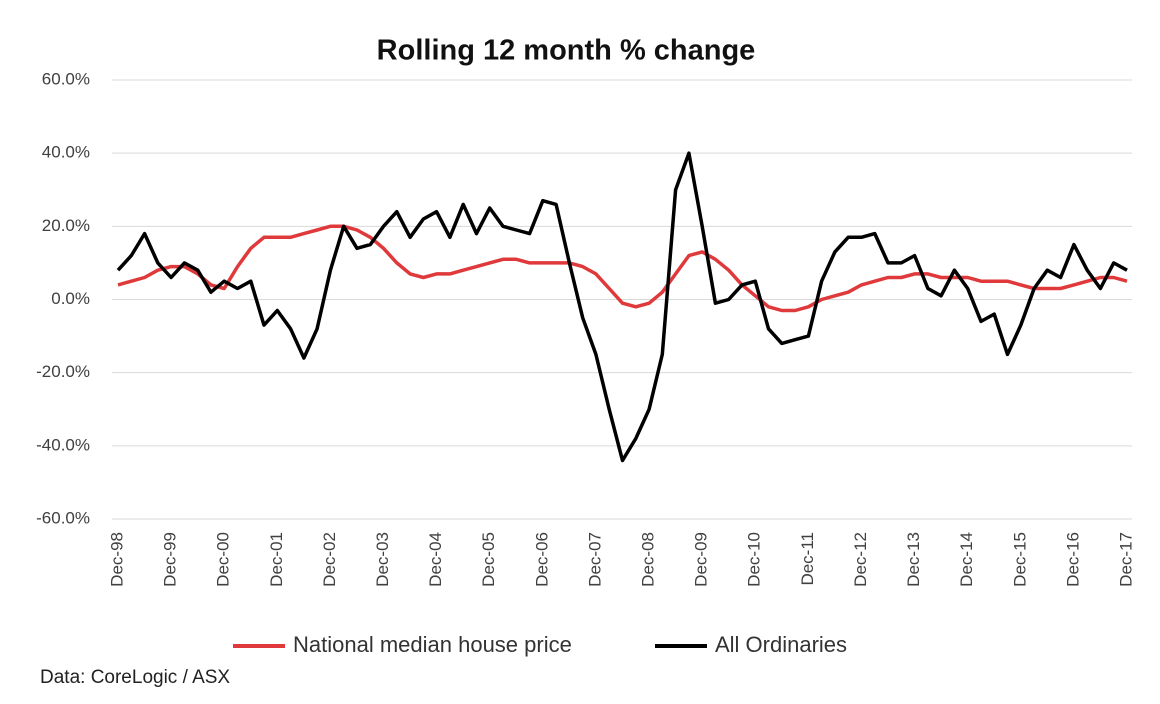 Image resolution: width=1160 pixels, height=704 pixels. Describe the element at coordinates (781, 644) in the screenshot. I see `legend-label: All Ordinaries` at that location.